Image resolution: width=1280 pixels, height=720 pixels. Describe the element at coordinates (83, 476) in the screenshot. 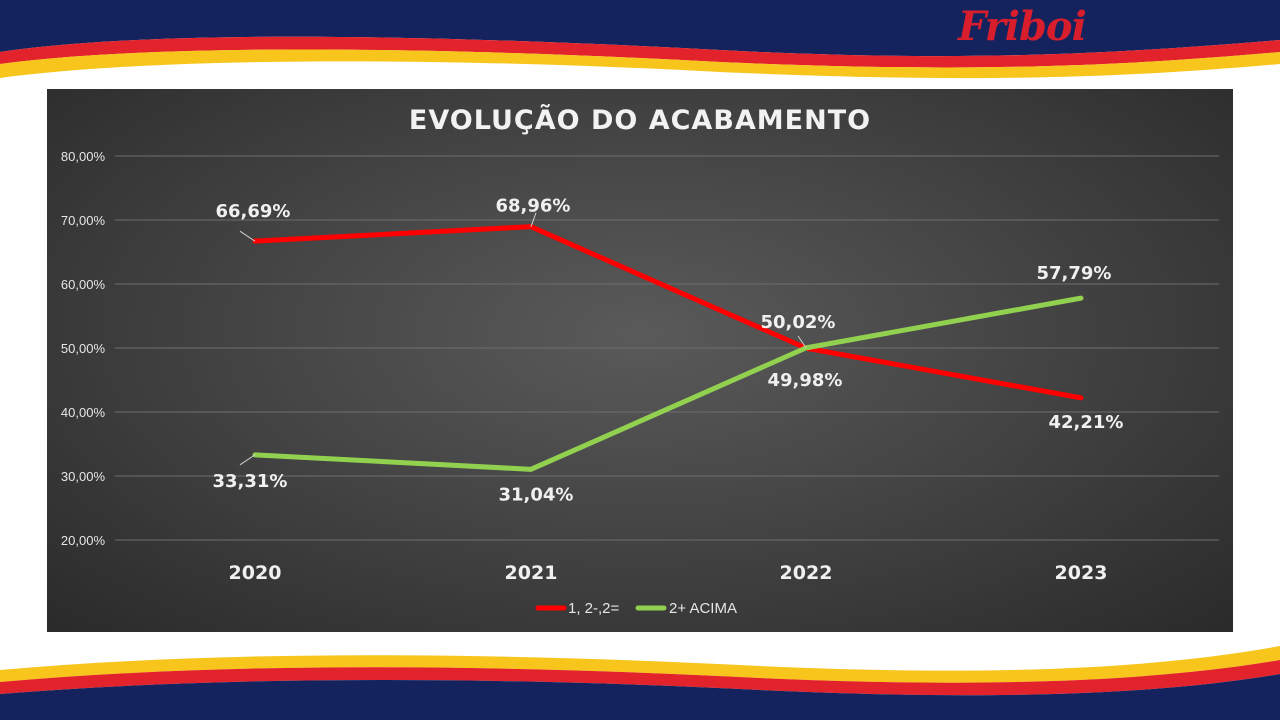

I see `y-tick-label: 30,00%` at that location.